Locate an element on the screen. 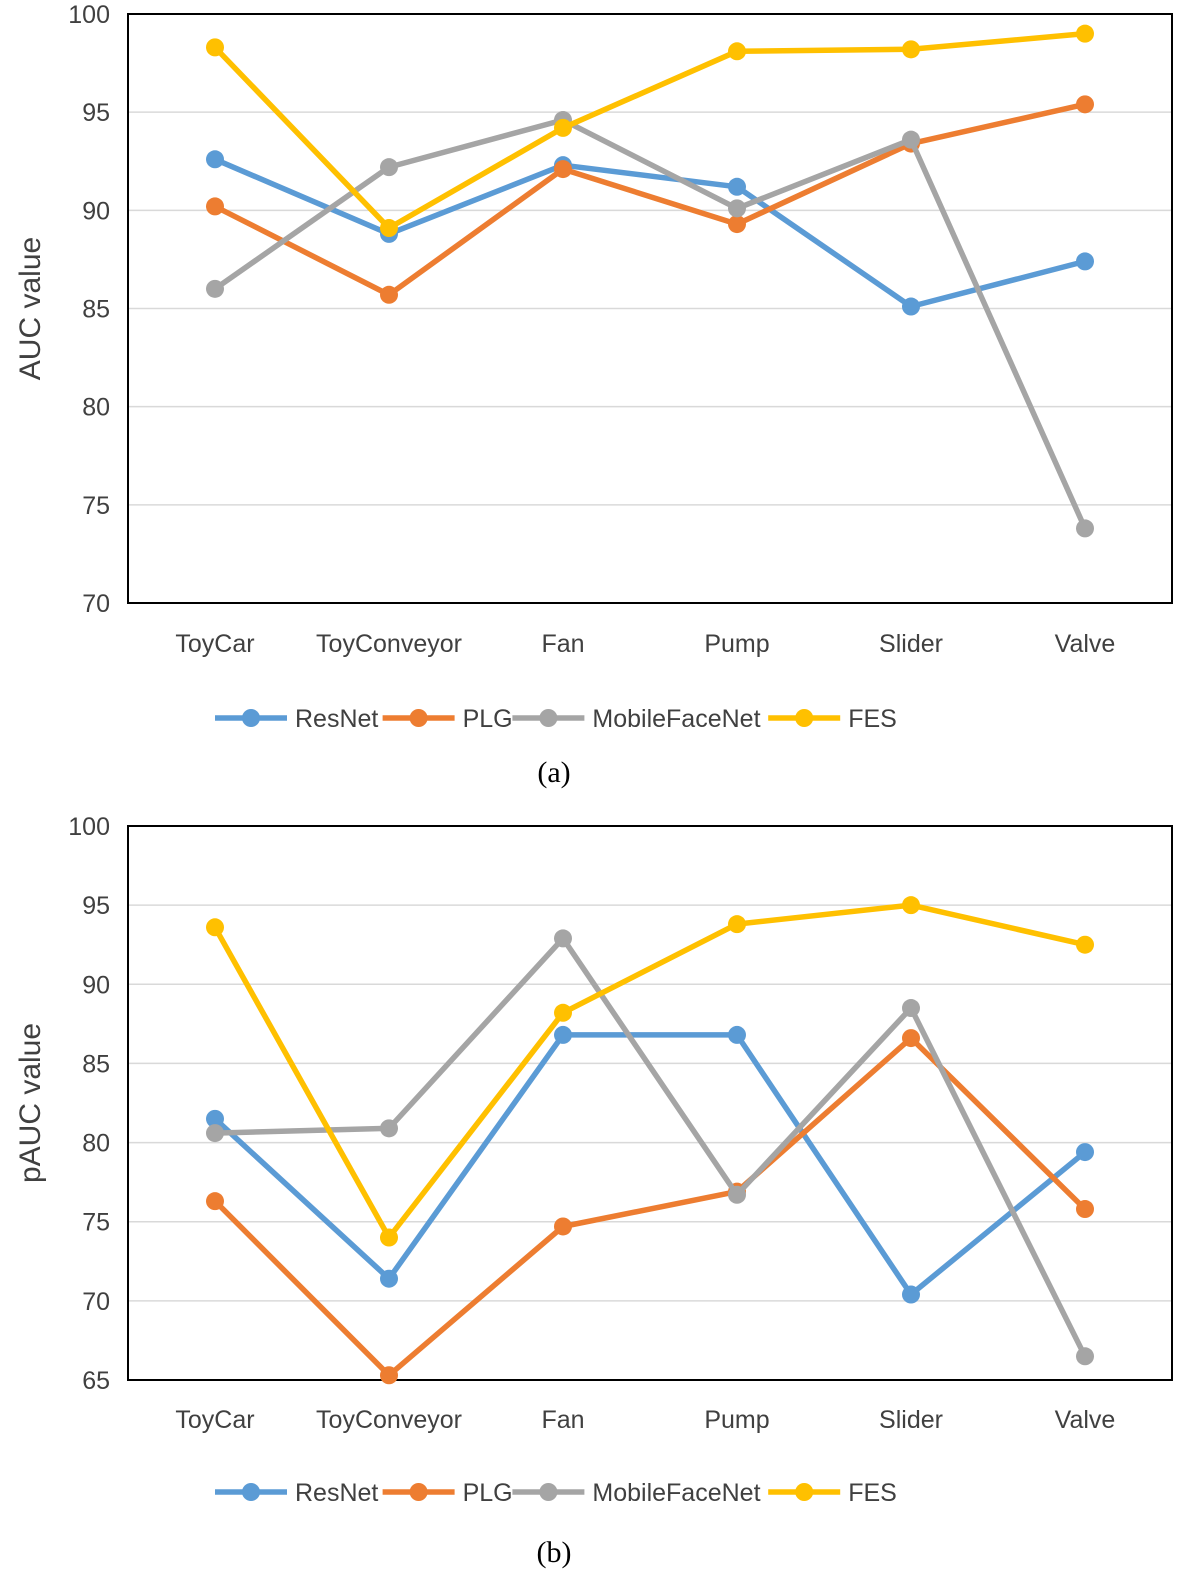  y-tick-label: 65 is located at coordinates (96, 1381).